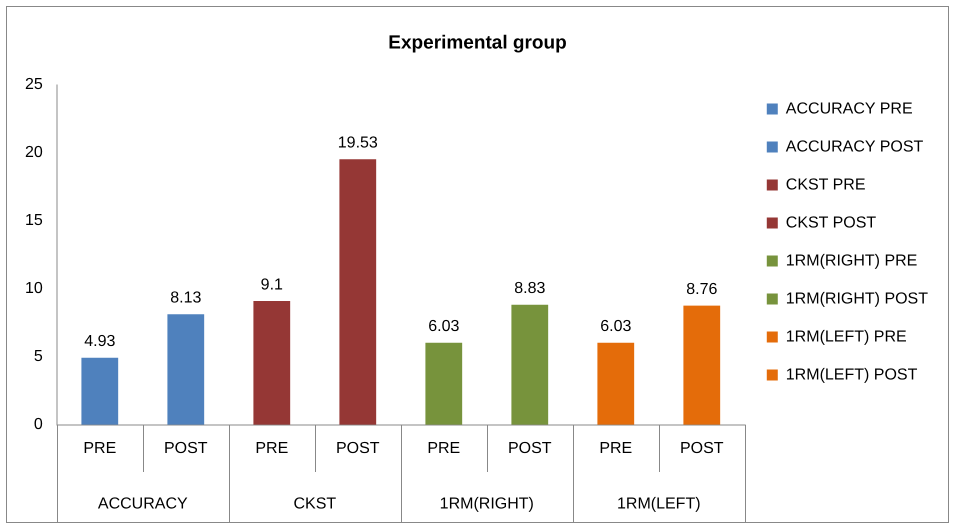 Image resolution: width=955 pixels, height=529 pixels. I want to click on y-tick-label: 20, so click(34, 153).